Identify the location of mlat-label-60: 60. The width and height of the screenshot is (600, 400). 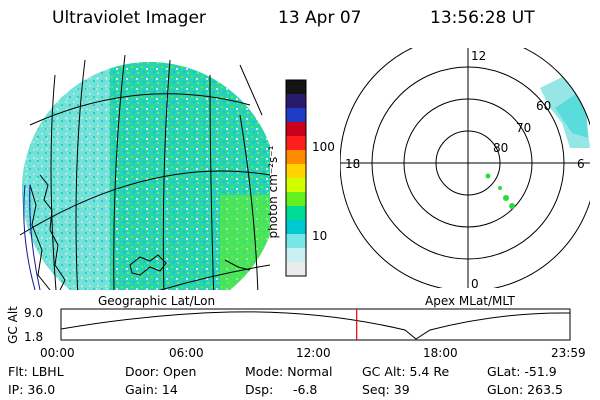
(543, 106).